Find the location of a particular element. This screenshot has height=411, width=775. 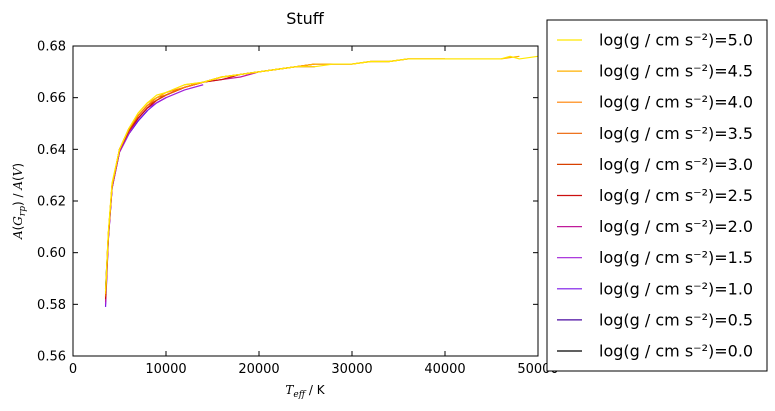

y-tick-label-5: 0.66 is located at coordinates (51, 98).